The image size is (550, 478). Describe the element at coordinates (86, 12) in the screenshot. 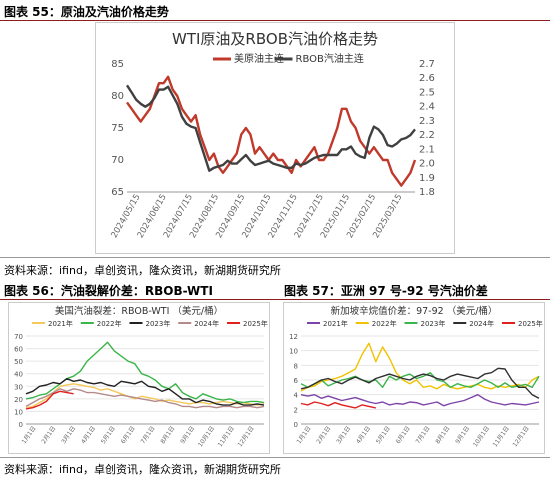

I see `figure-55-caption: 图表 55：原油及汽油价格走势` at that location.